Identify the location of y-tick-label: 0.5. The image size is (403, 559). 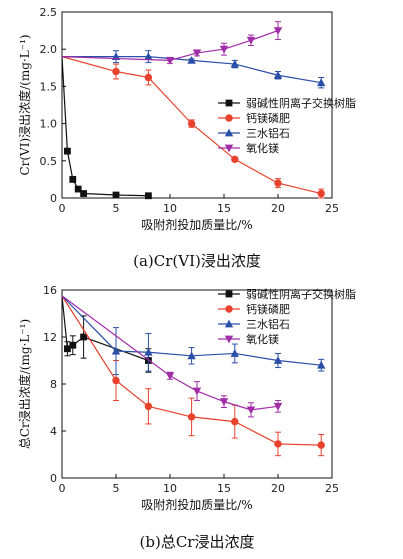
(49, 161).